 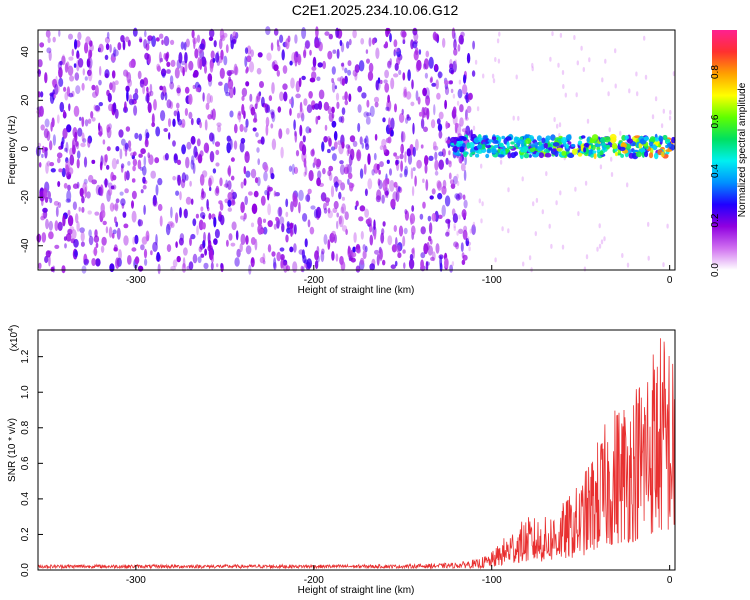 I want to click on colorbar-tick-label: 0.8, so click(x=715, y=72).